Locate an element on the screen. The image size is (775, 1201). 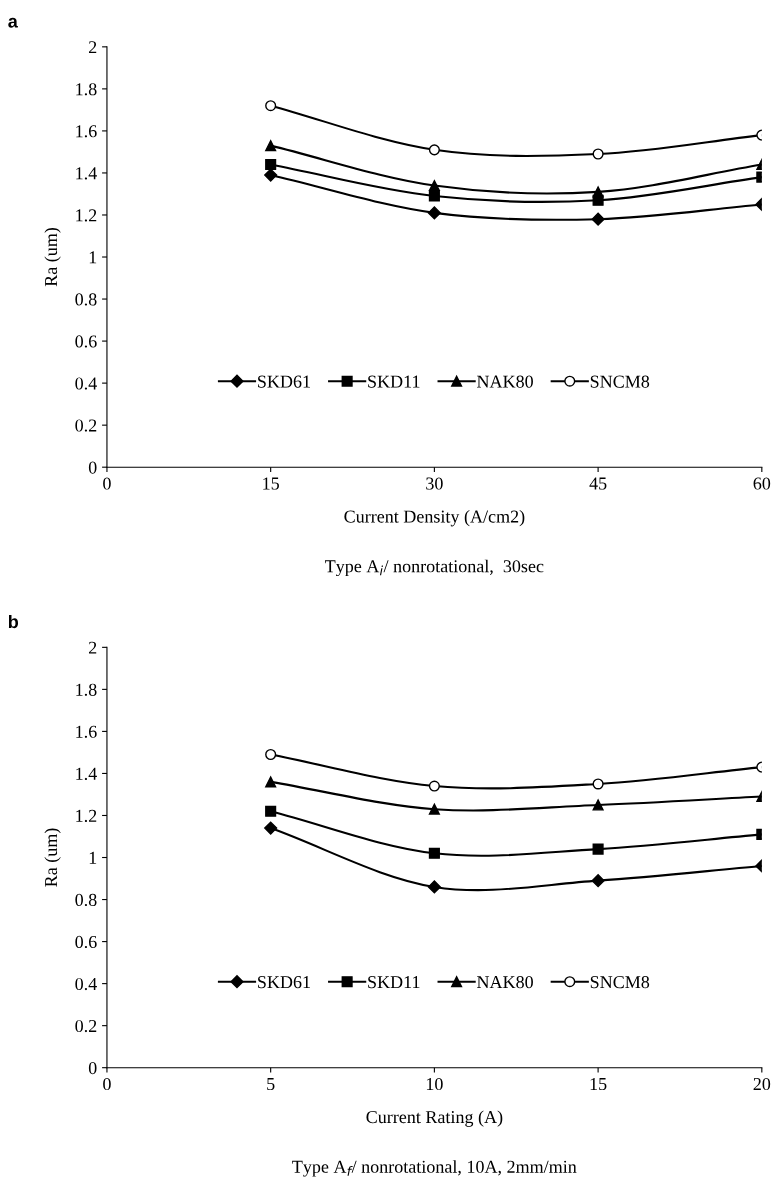
x-axis-title: Current Rating (A) is located at coordinates (434, 1118).